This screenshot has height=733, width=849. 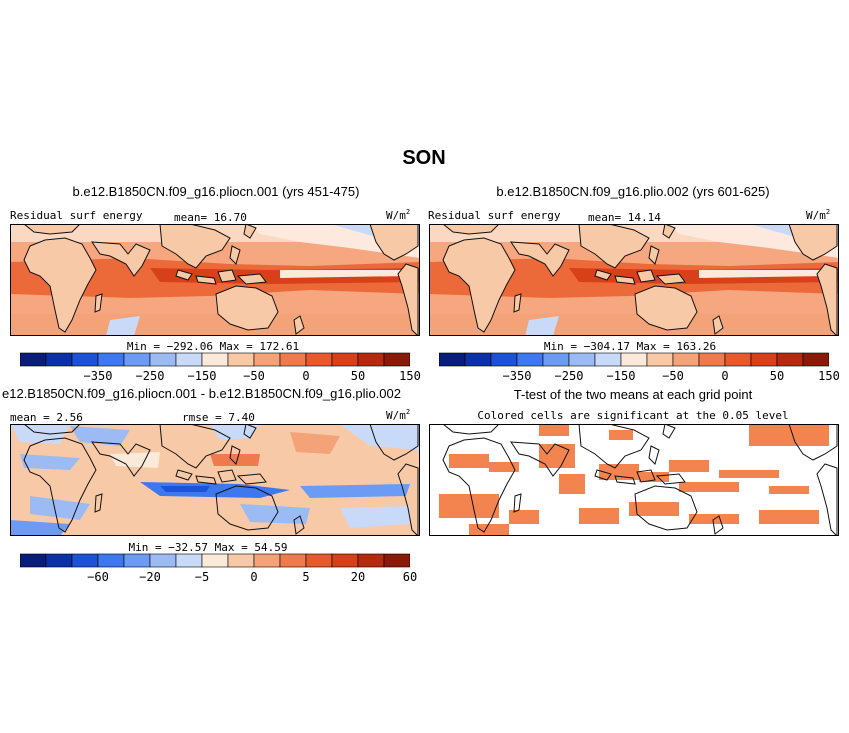 I want to click on panel3-units-base: W/m, so click(x=396, y=415).